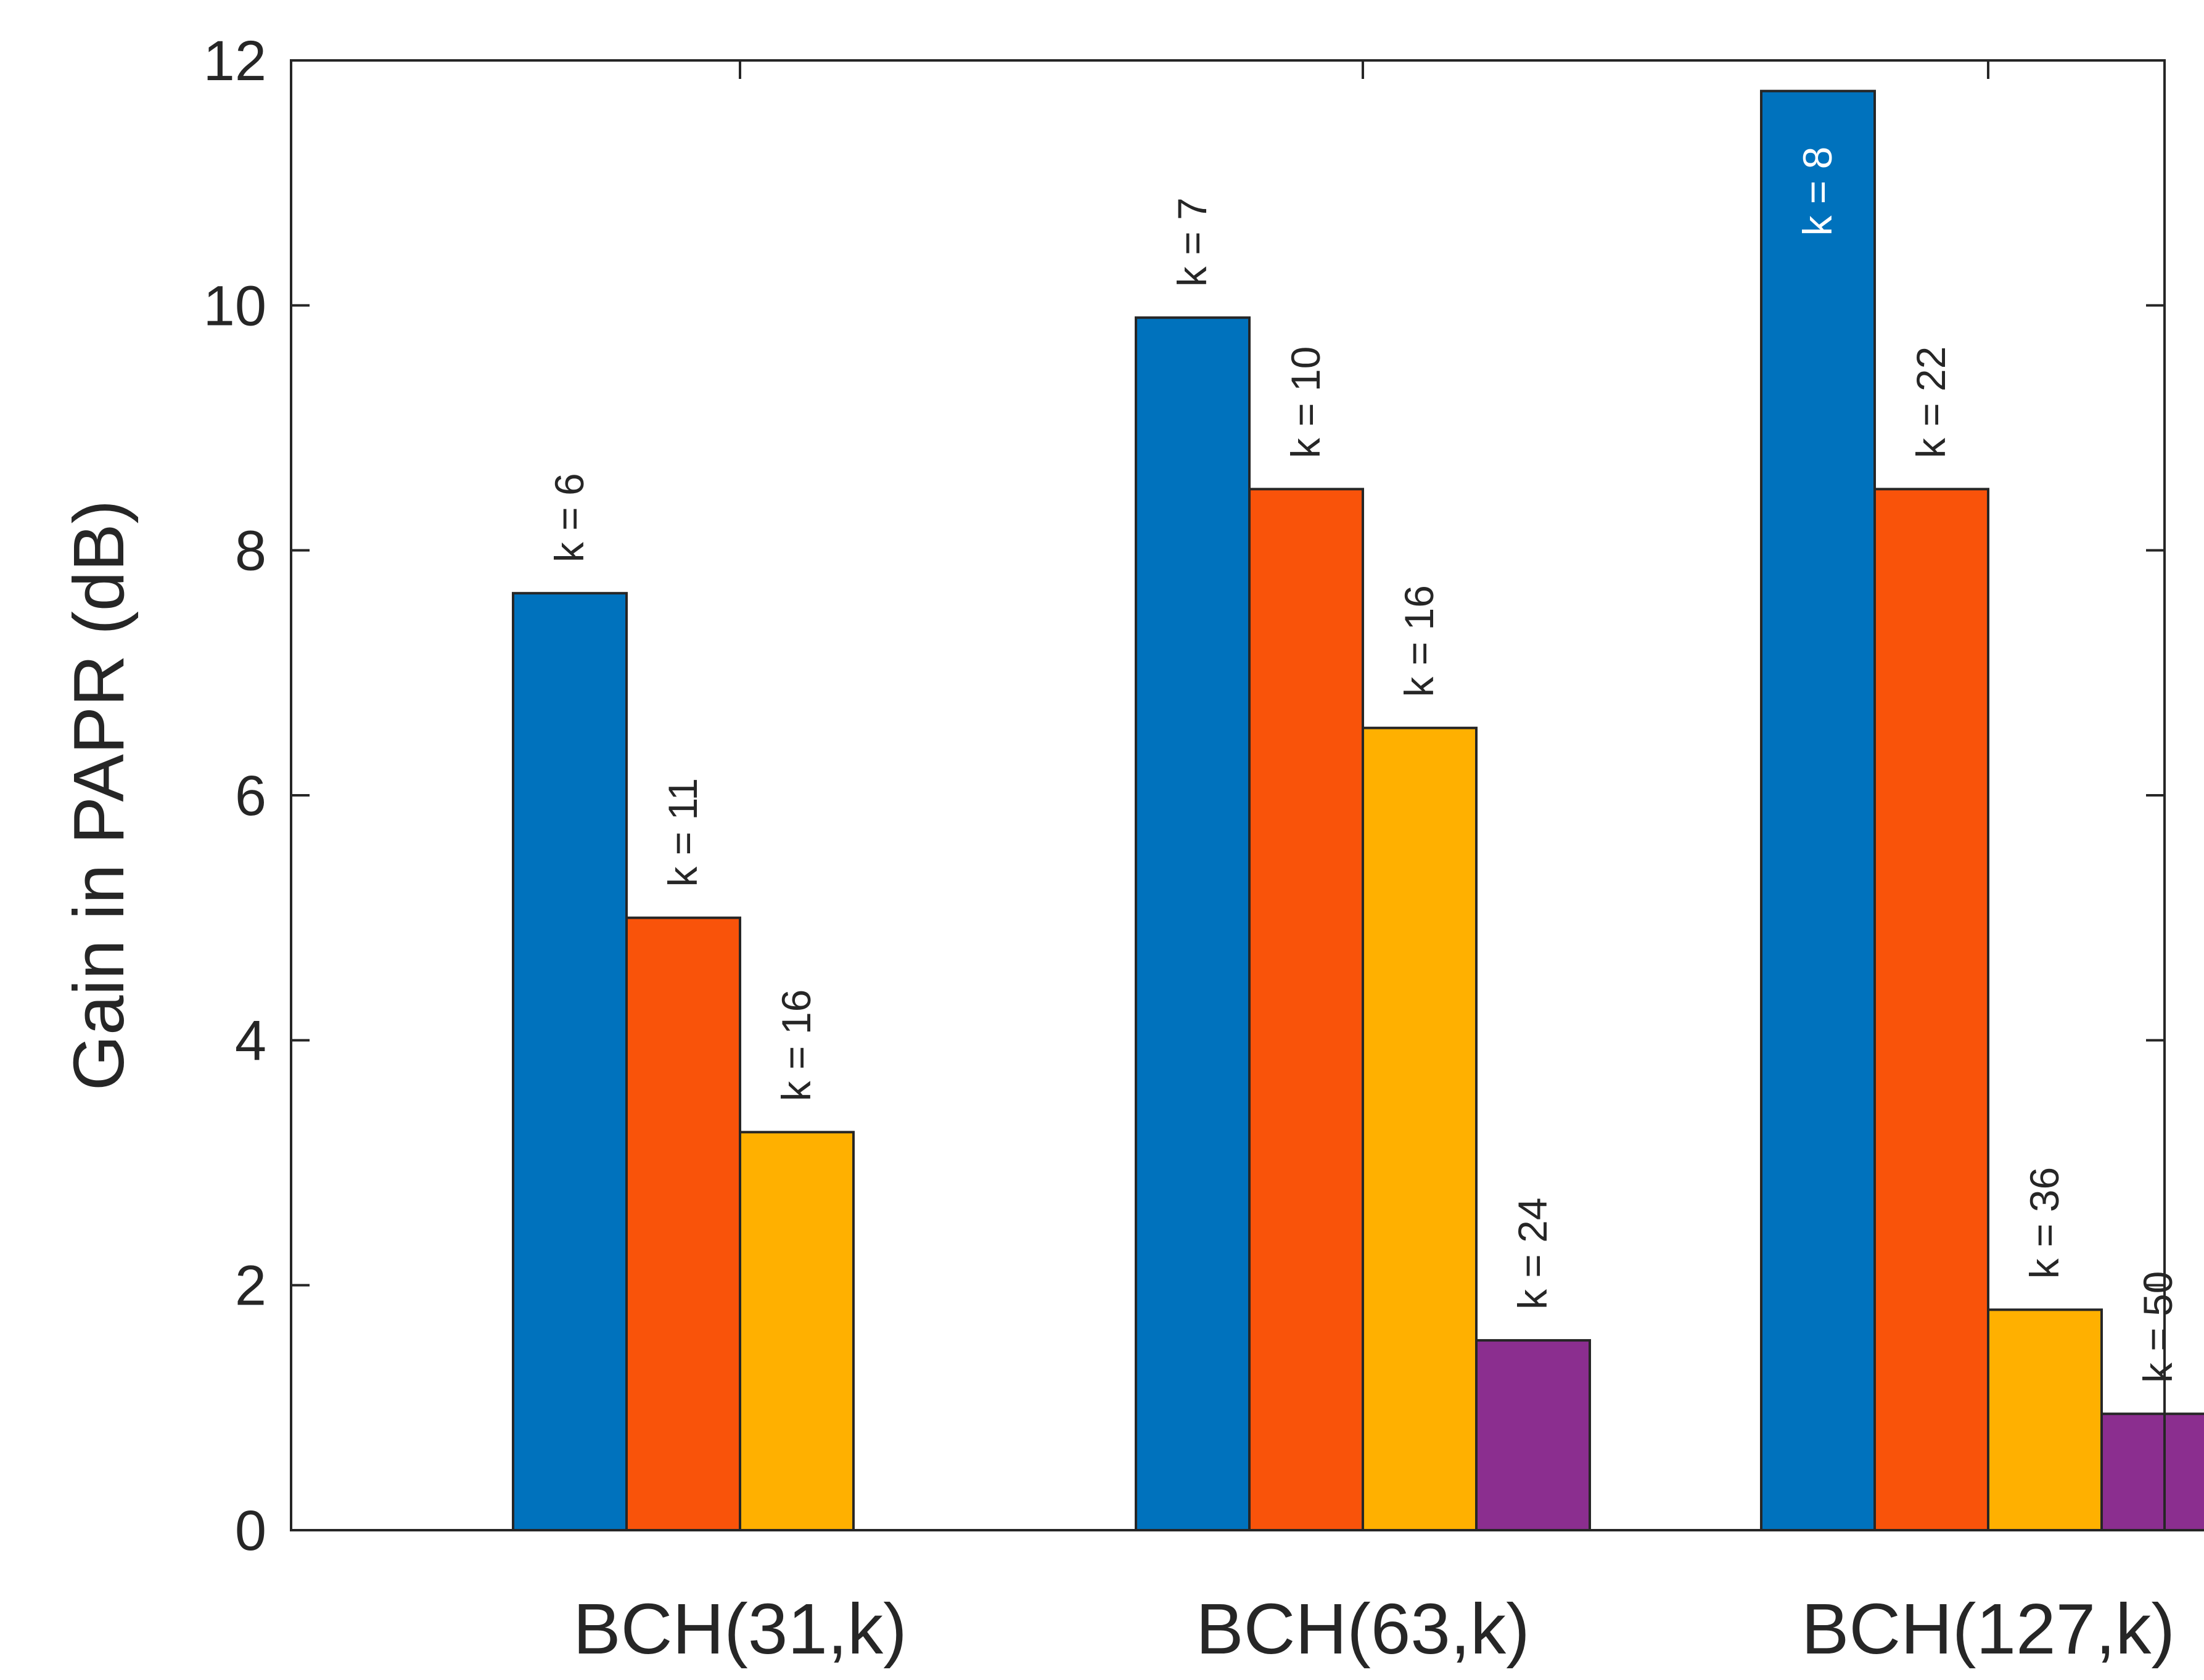 The width and height of the screenshot is (2204, 1680). Describe the element at coordinates (250, 796) in the screenshot. I see `y-tick-label: 6` at that location.